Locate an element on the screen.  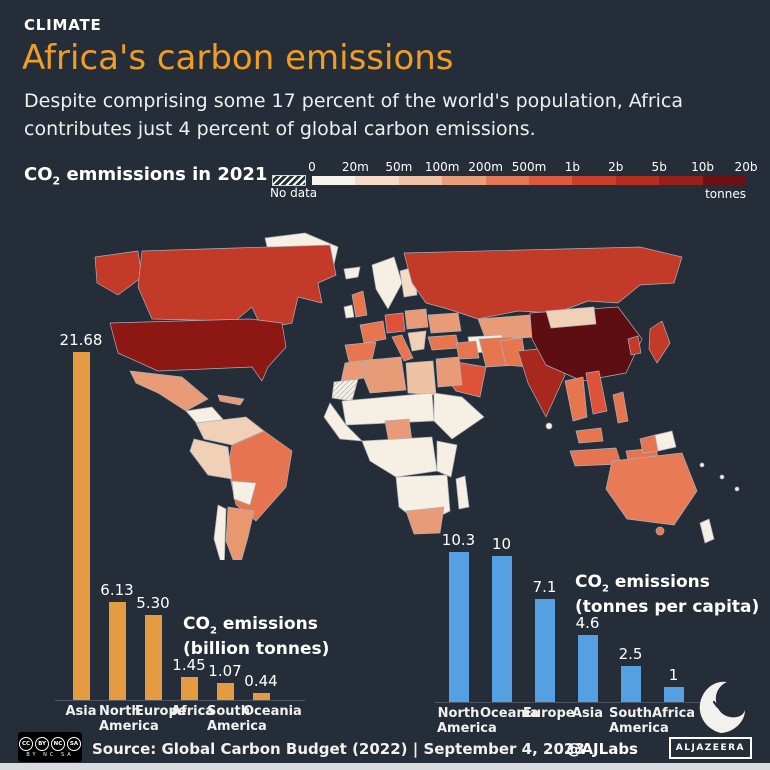
country-france is located at coordinates (373, 332).